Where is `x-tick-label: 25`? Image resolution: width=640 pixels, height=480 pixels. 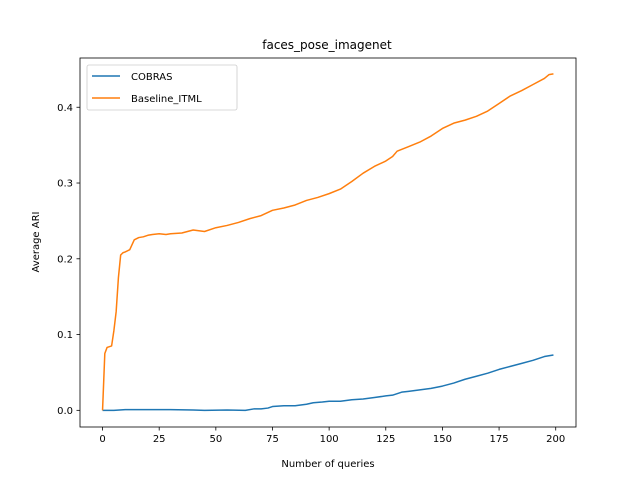
x-tick-label: 25 is located at coordinates (159, 439).